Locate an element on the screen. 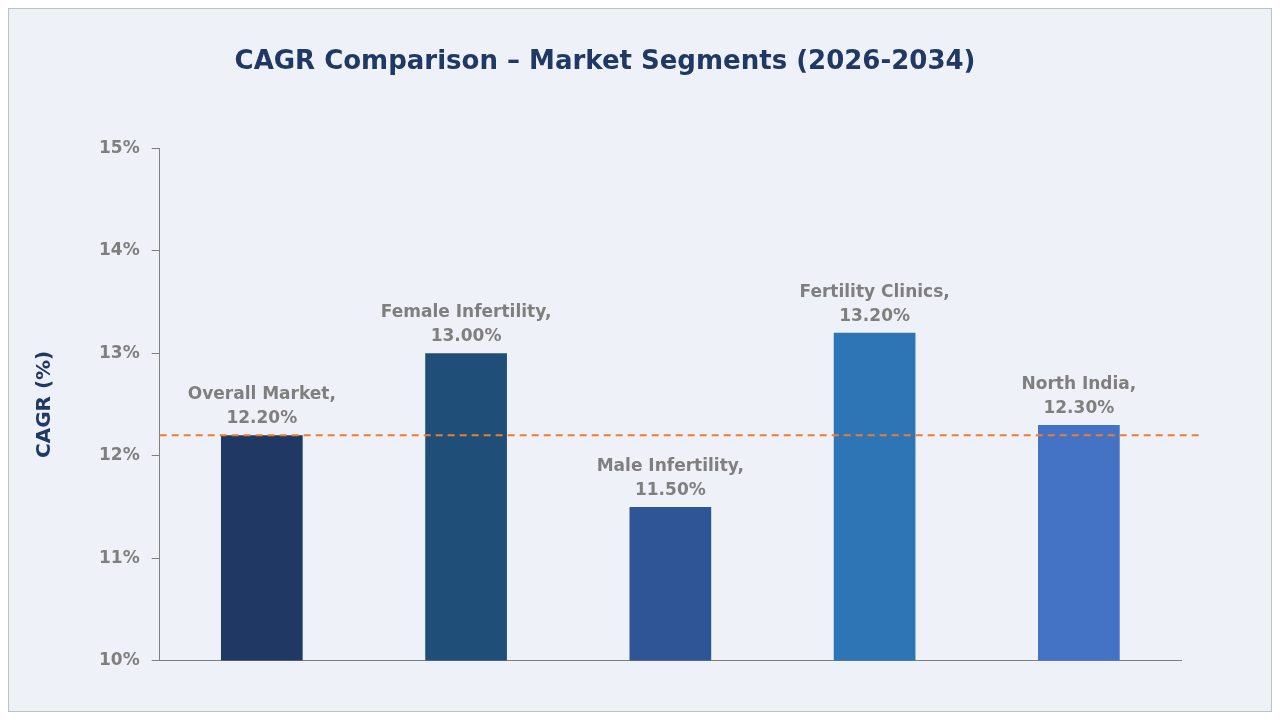  y-tick-label: 14% is located at coordinates (119, 249).